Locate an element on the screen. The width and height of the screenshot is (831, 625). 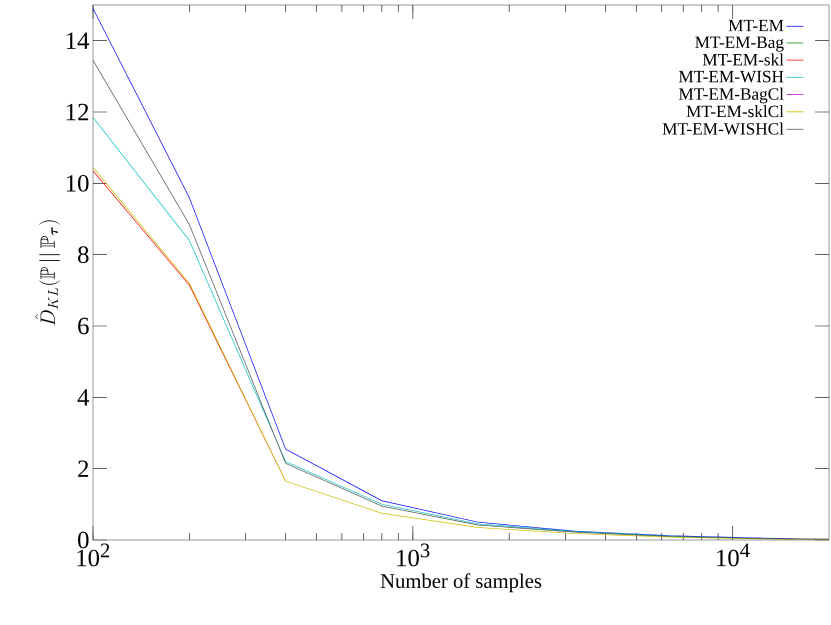
legend-label: MT-EM-sklCl is located at coordinates (735, 111).